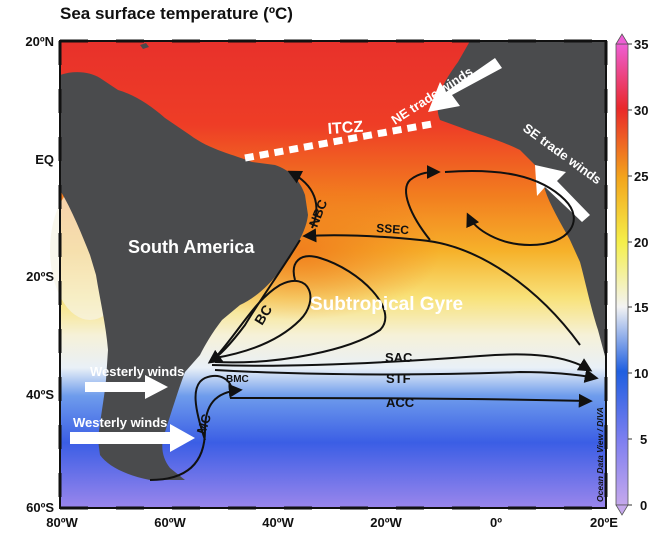  I want to click on ssec-path, so click(441, 287).